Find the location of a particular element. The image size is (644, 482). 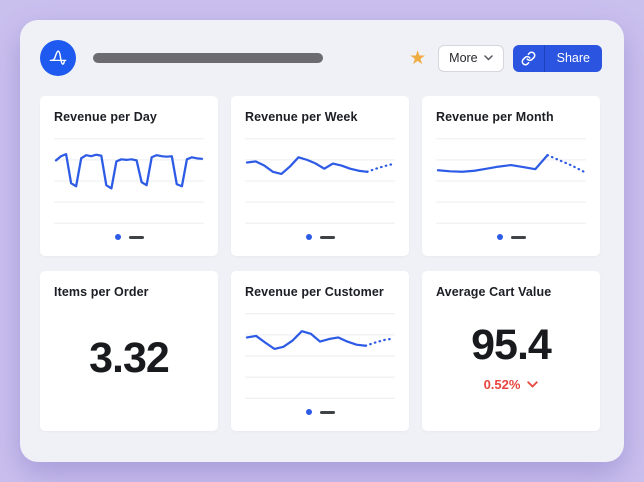

card-revenue-per-day: Revenue per Day is located at coordinates (129, 176).